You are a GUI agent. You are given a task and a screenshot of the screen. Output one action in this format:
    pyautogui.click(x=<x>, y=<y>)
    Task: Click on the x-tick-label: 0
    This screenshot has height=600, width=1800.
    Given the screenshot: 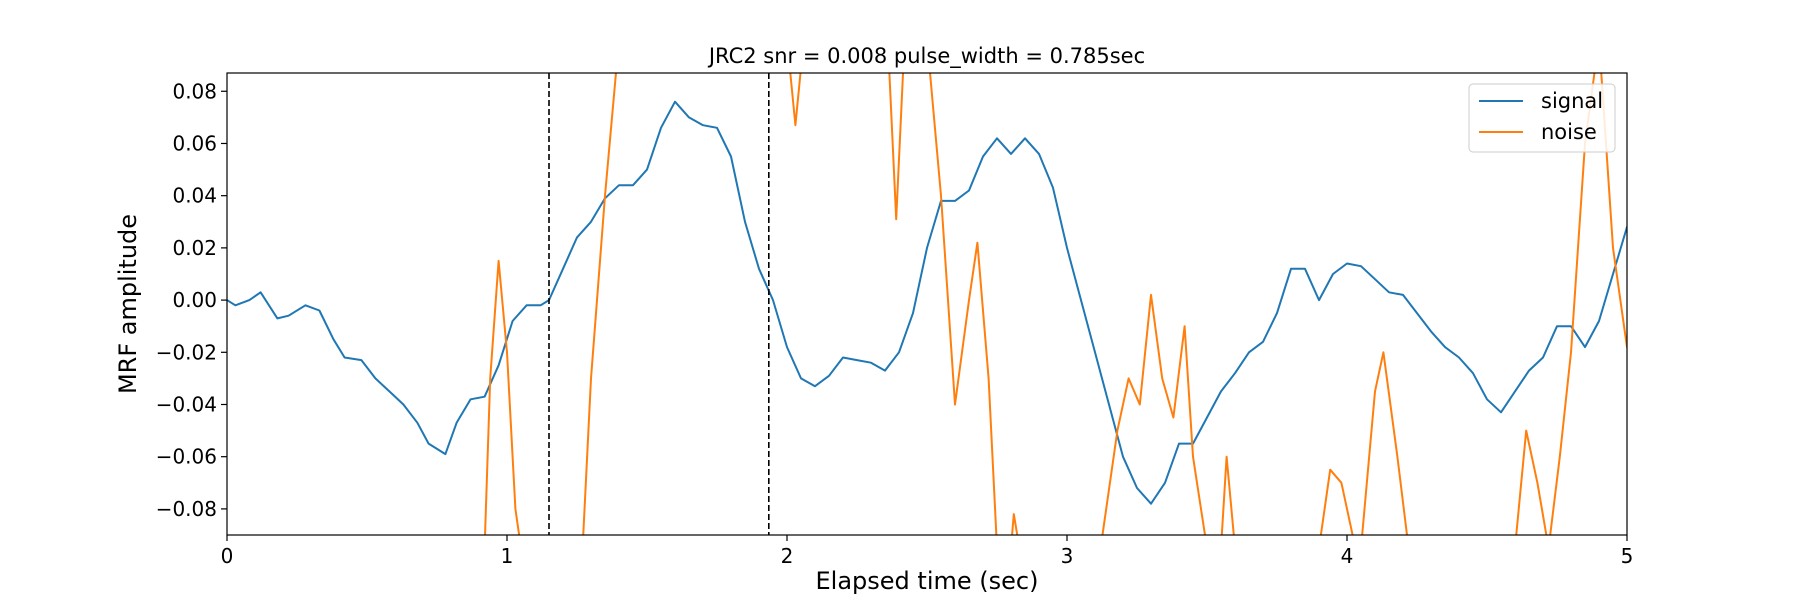 What is the action you would take?
    pyautogui.click(x=227, y=556)
    